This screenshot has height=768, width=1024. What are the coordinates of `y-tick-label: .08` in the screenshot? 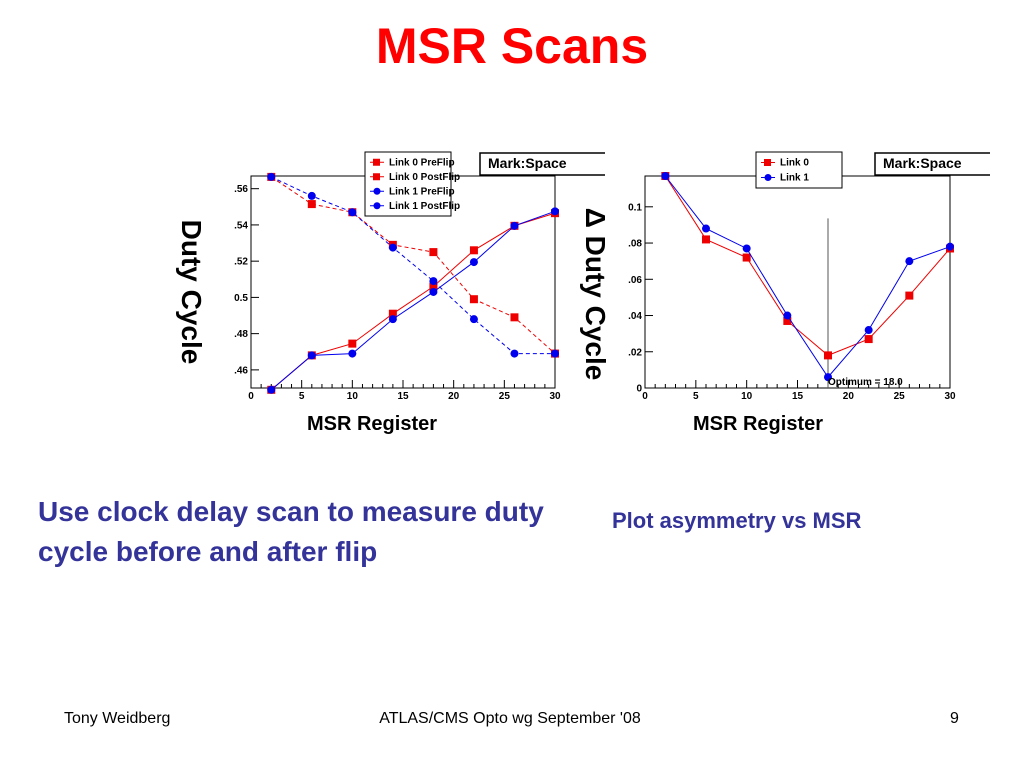 It's located at (635, 244).